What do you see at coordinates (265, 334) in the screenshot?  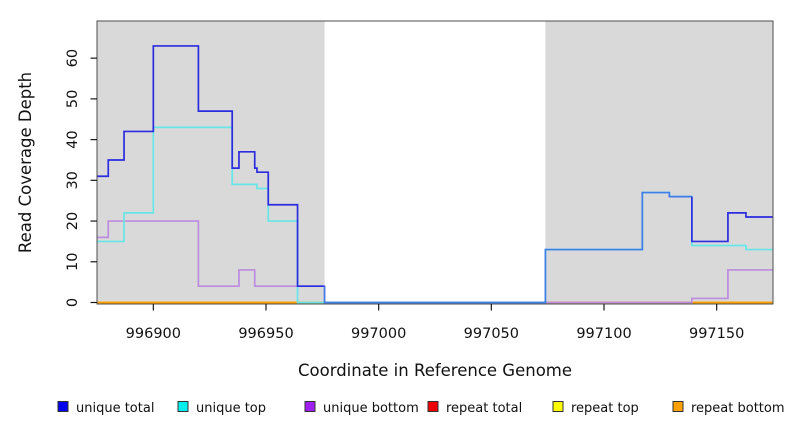 I see `x-tick-label: 996950` at bounding box center [265, 334].